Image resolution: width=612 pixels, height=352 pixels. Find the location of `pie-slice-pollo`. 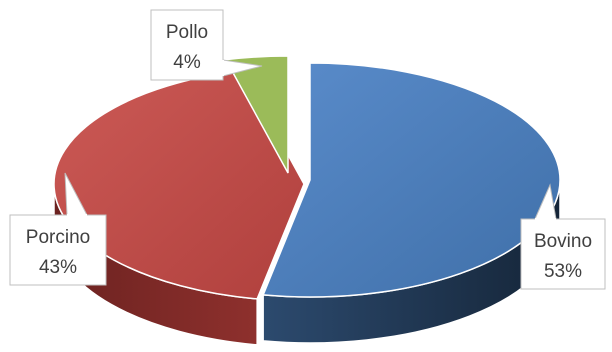

pie-slice-pollo is located at coordinates (256, 114).